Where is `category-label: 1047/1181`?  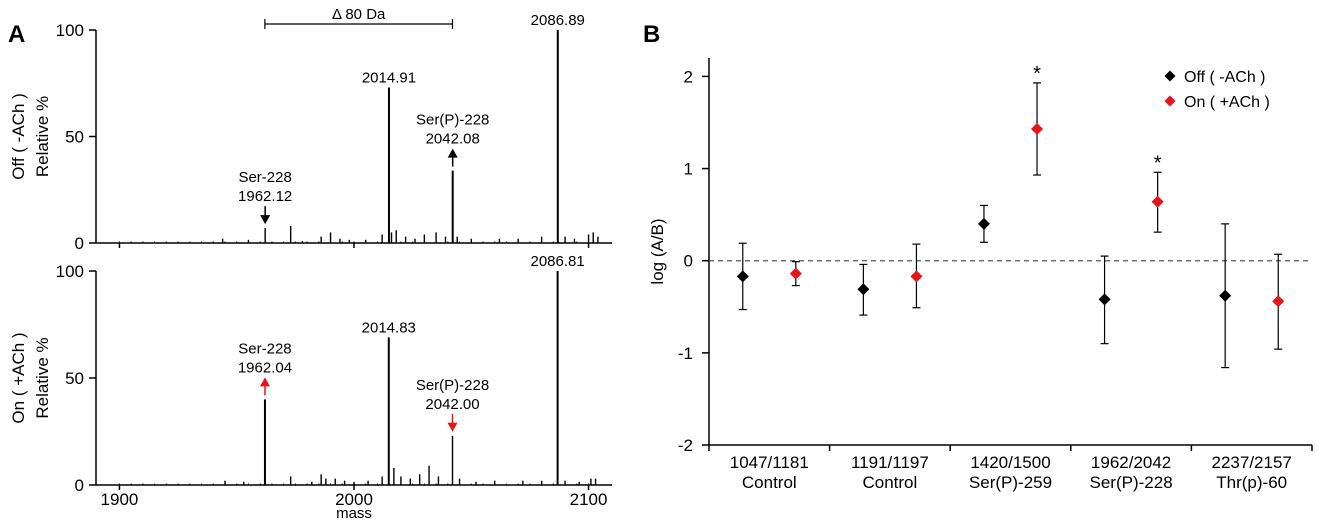
category-label: 1047/1181 is located at coordinates (769, 462).